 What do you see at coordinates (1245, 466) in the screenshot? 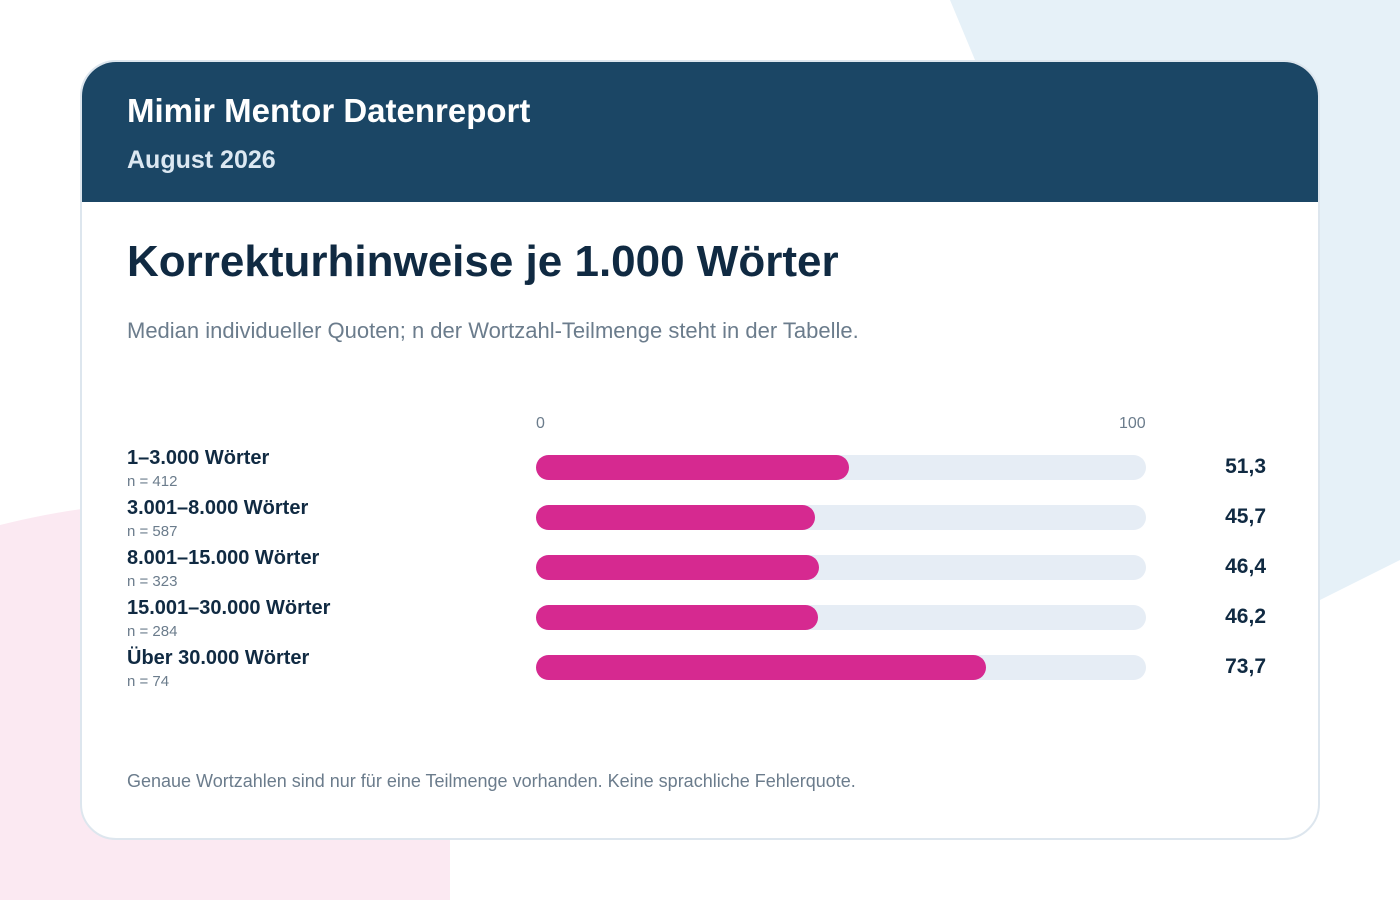
I see `value-label: 51,3` at bounding box center [1245, 466].